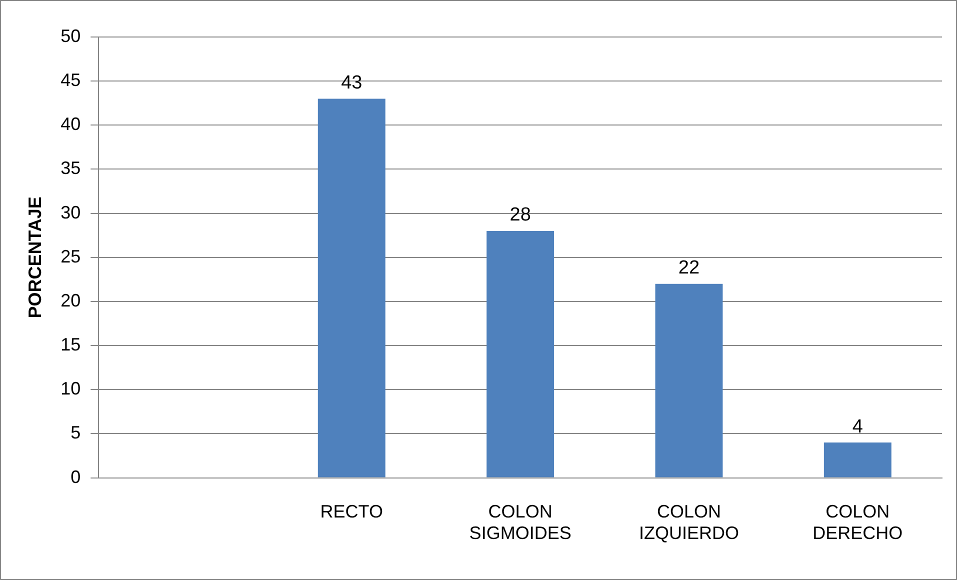 This screenshot has height=580, width=957. Describe the element at coordinates (75, 476) in the screenshot. I see `y-tick-label: 0` at that location.